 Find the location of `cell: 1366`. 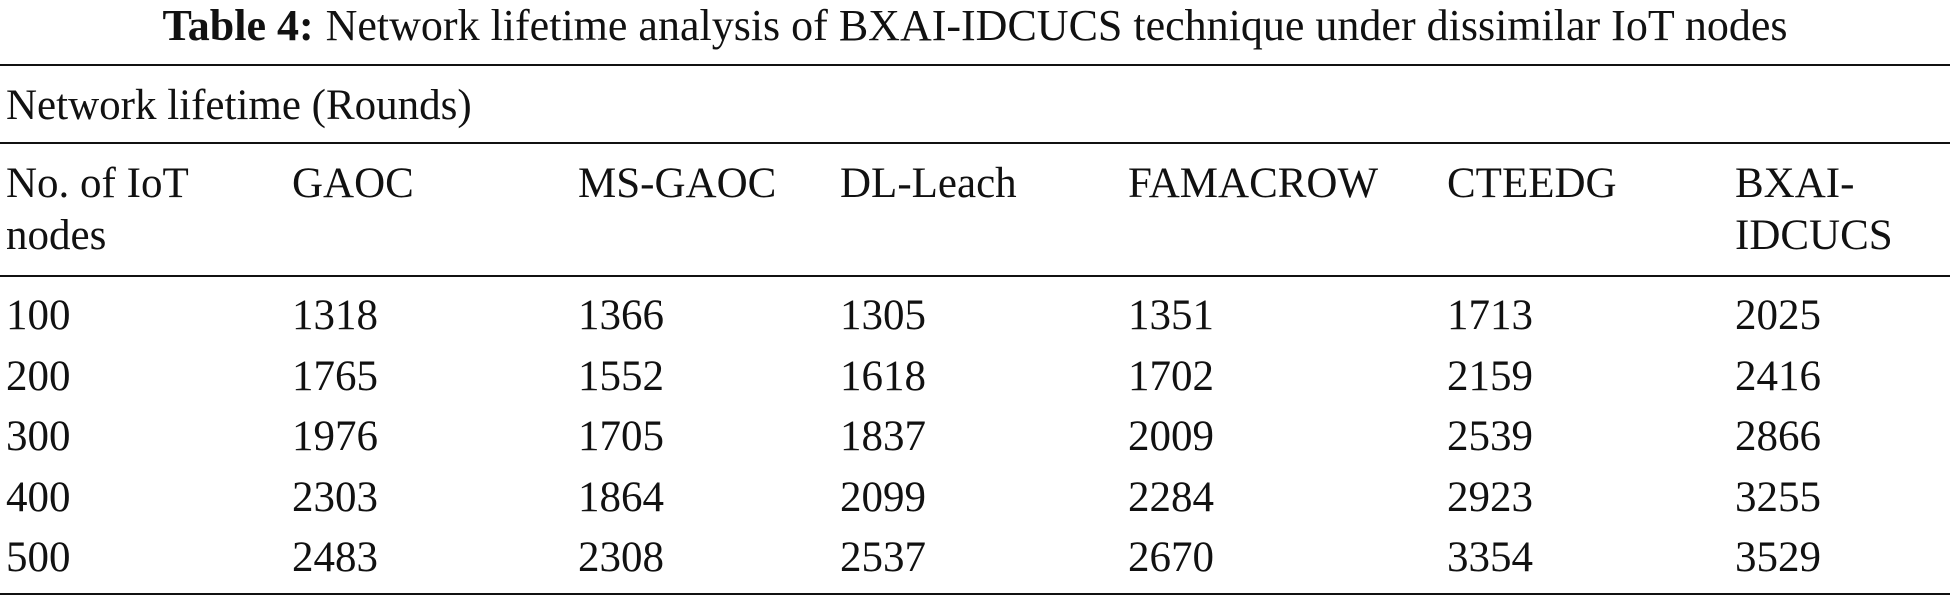

cell: 1366 is located at coordinates (621, 315).